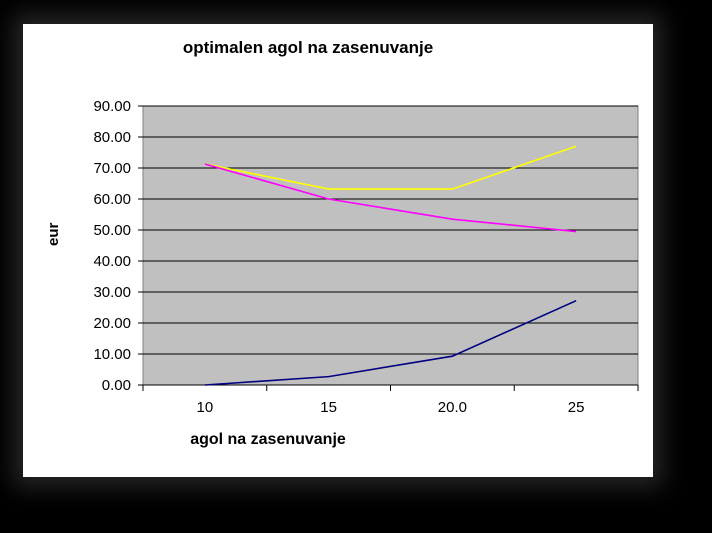 The image size is (712, 533). Describe the element at coordinates (53, 234) in the screenshot. I see `y-axis-label: eur` at that location.